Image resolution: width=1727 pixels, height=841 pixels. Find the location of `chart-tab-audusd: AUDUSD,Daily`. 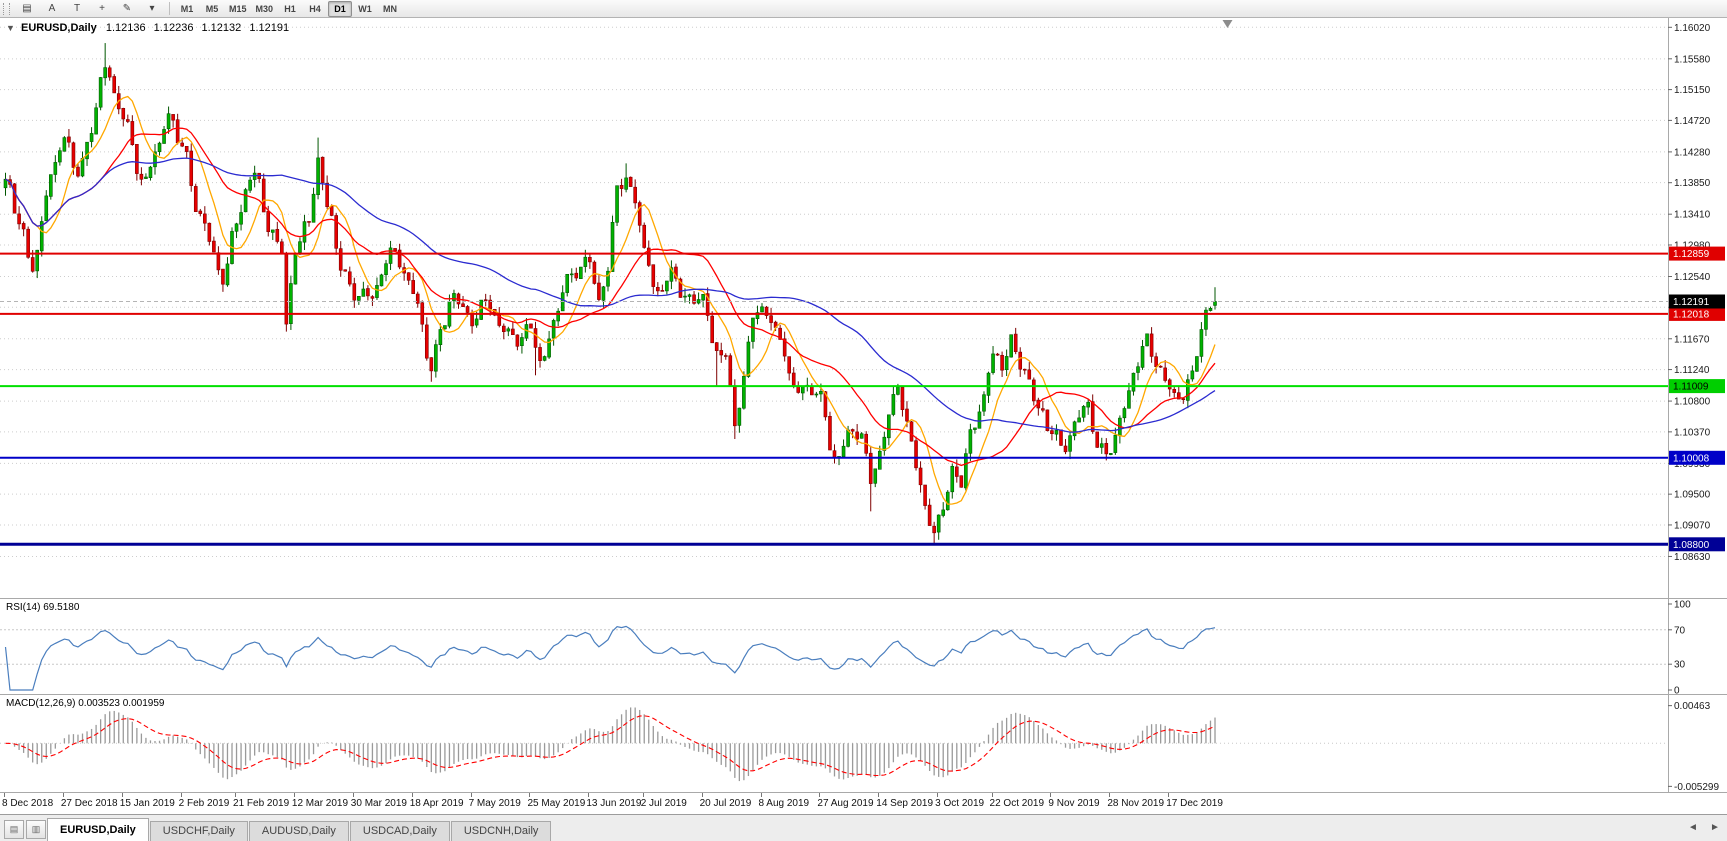

chart-tab-audusd: AUDUSD,Daily is located at coordinates (298, 831).